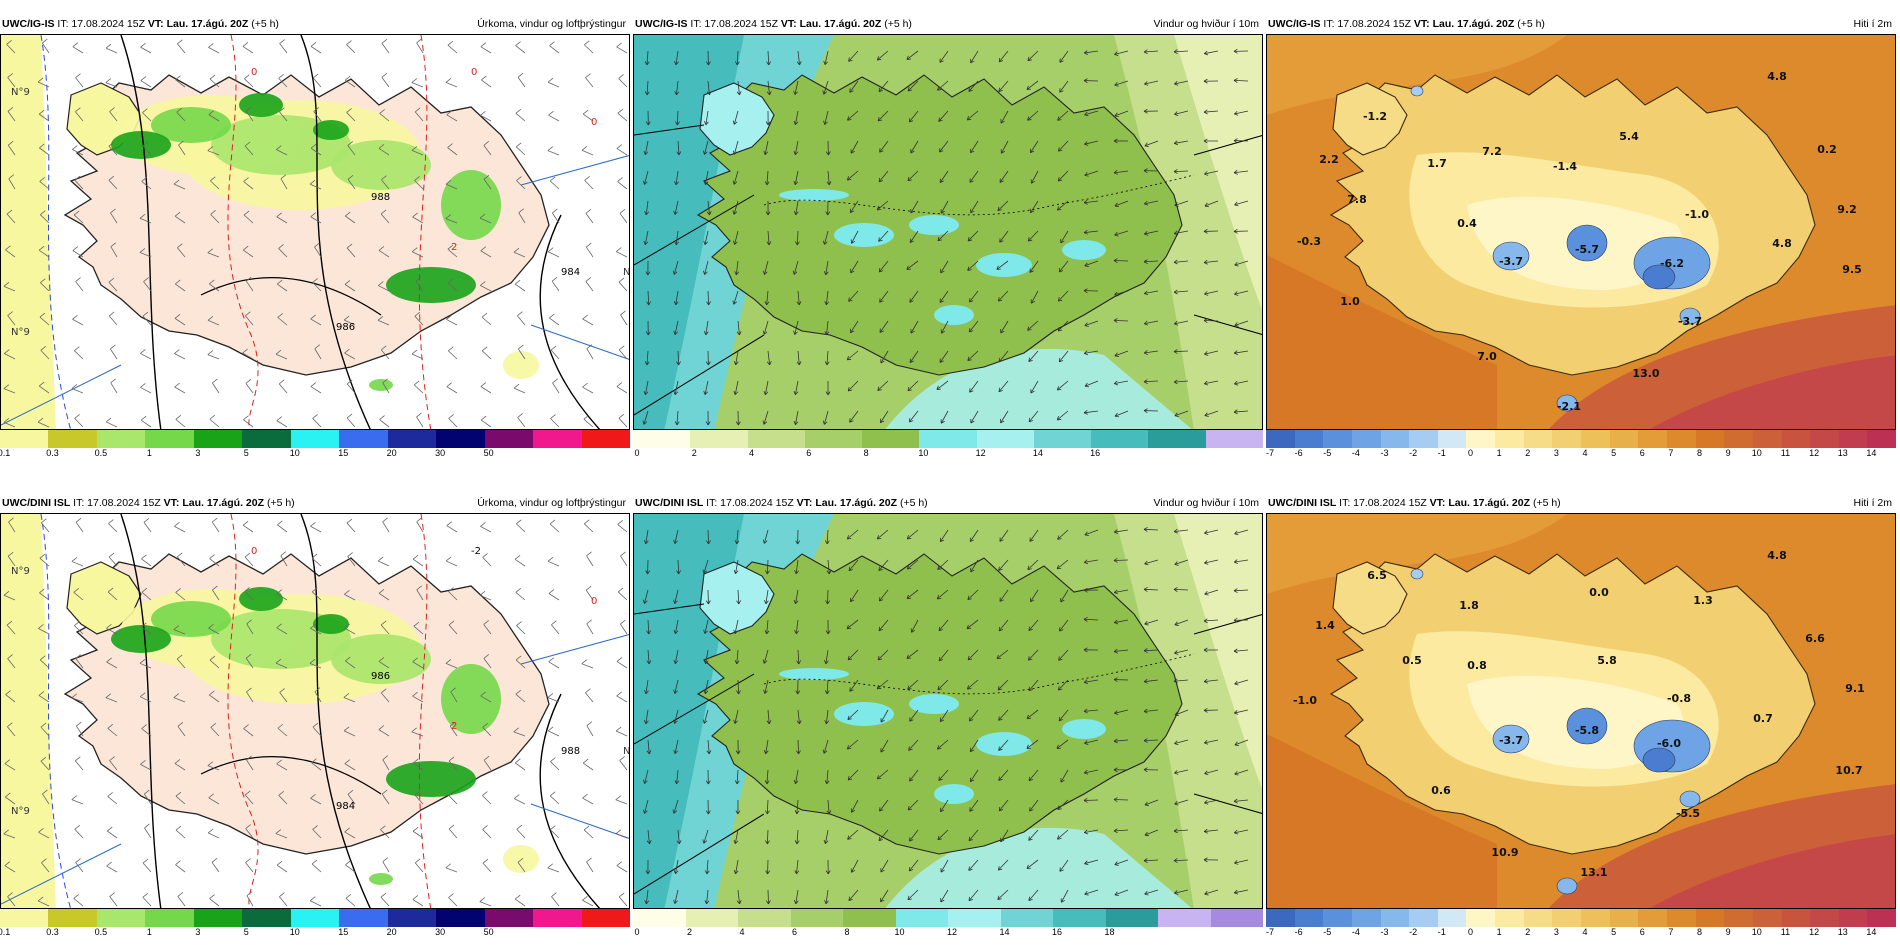  What do you see at coordinates (315, 455) in the screenshot?
I see `color-scale-ticks: 0.1 0.3 0.5 1 3 5 10 15 20 30 50` at bounding box center [315, 455].